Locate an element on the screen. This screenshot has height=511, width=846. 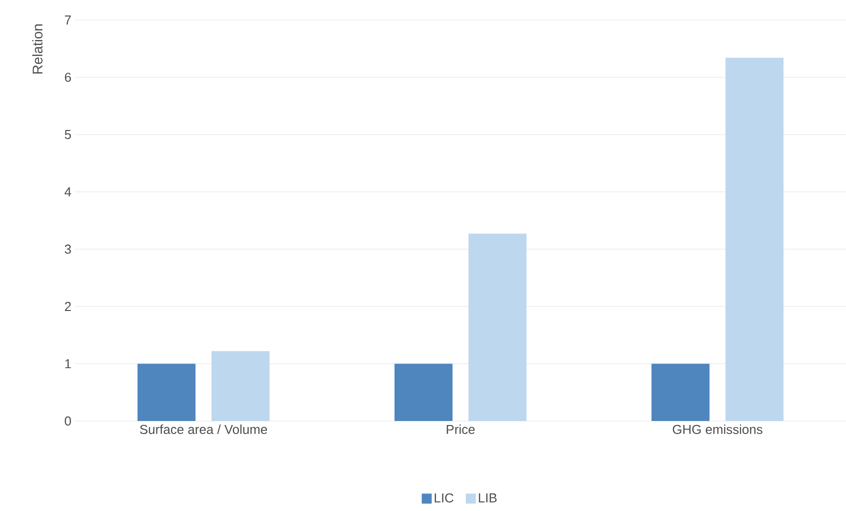
y-tick-label: 6 is located at coordinates (67, 77).